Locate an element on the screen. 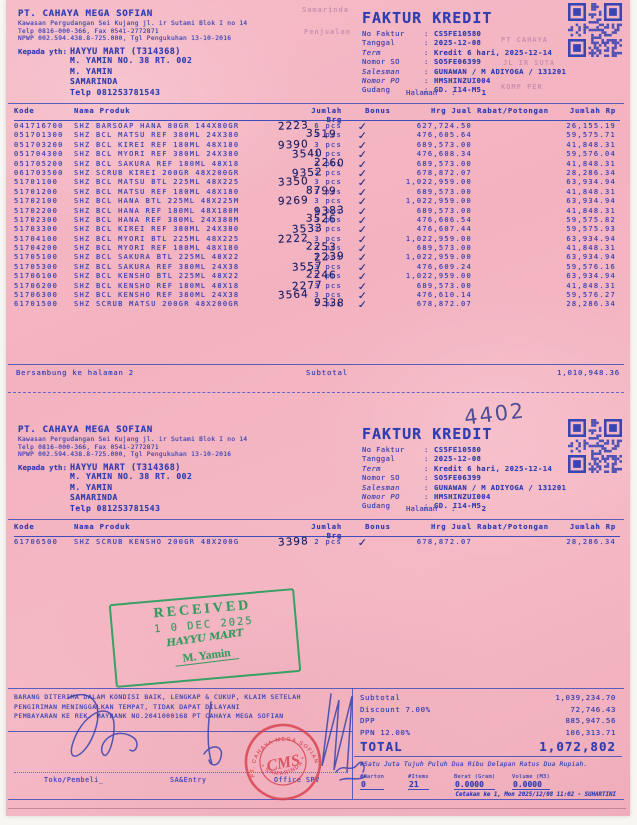  page-number: Halaman: 1 is located at coordinates (446, 92).